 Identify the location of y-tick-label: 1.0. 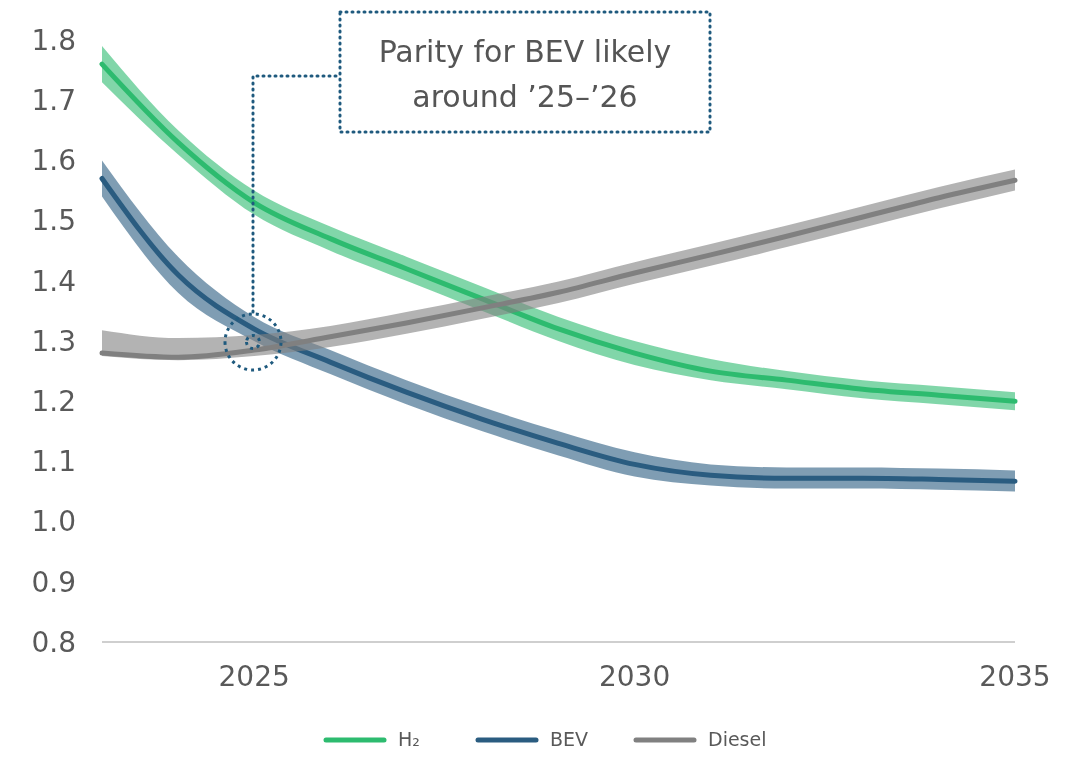
(53, 522).